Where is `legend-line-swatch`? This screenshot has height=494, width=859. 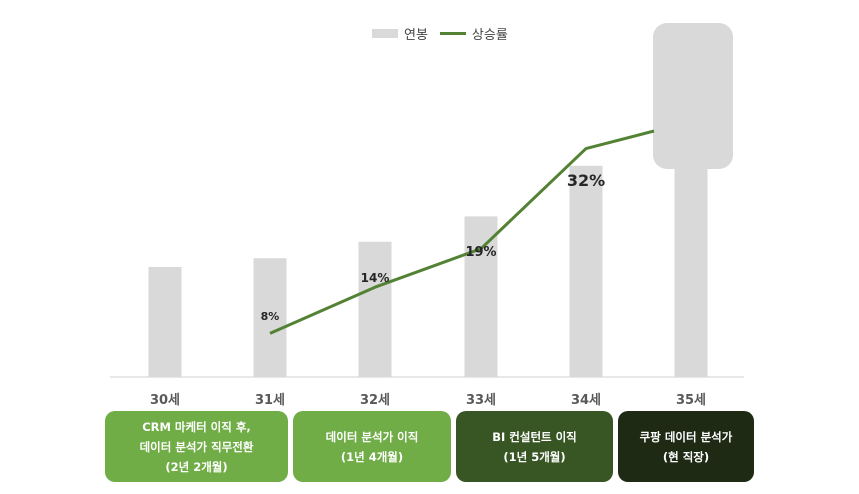
legend-line-swatch is located at coordinates (452, 33).